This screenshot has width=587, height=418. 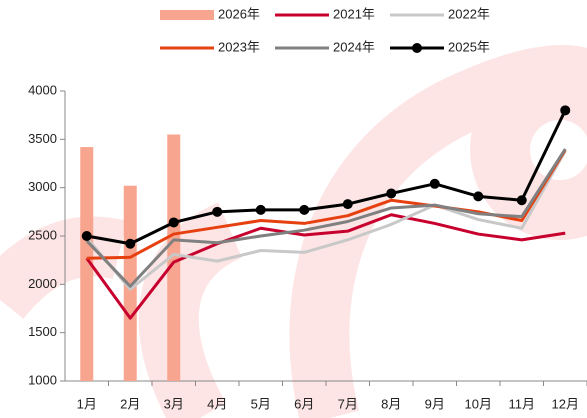 What do you see at coordinates (187, 15) in the screenshot?
I see `legend-swatch` at bounding box center [187, 15].